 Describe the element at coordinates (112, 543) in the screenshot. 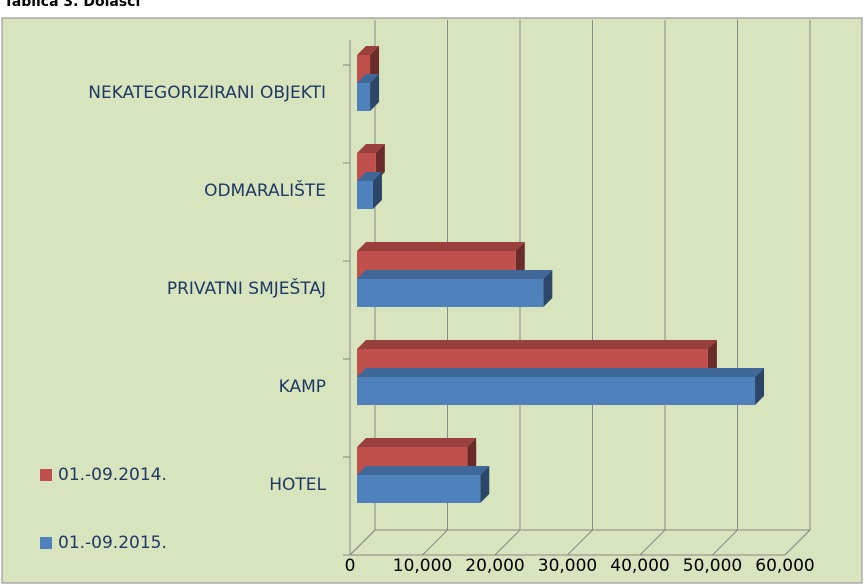

I see `legend-label: 01.-09.2015.` at that location.